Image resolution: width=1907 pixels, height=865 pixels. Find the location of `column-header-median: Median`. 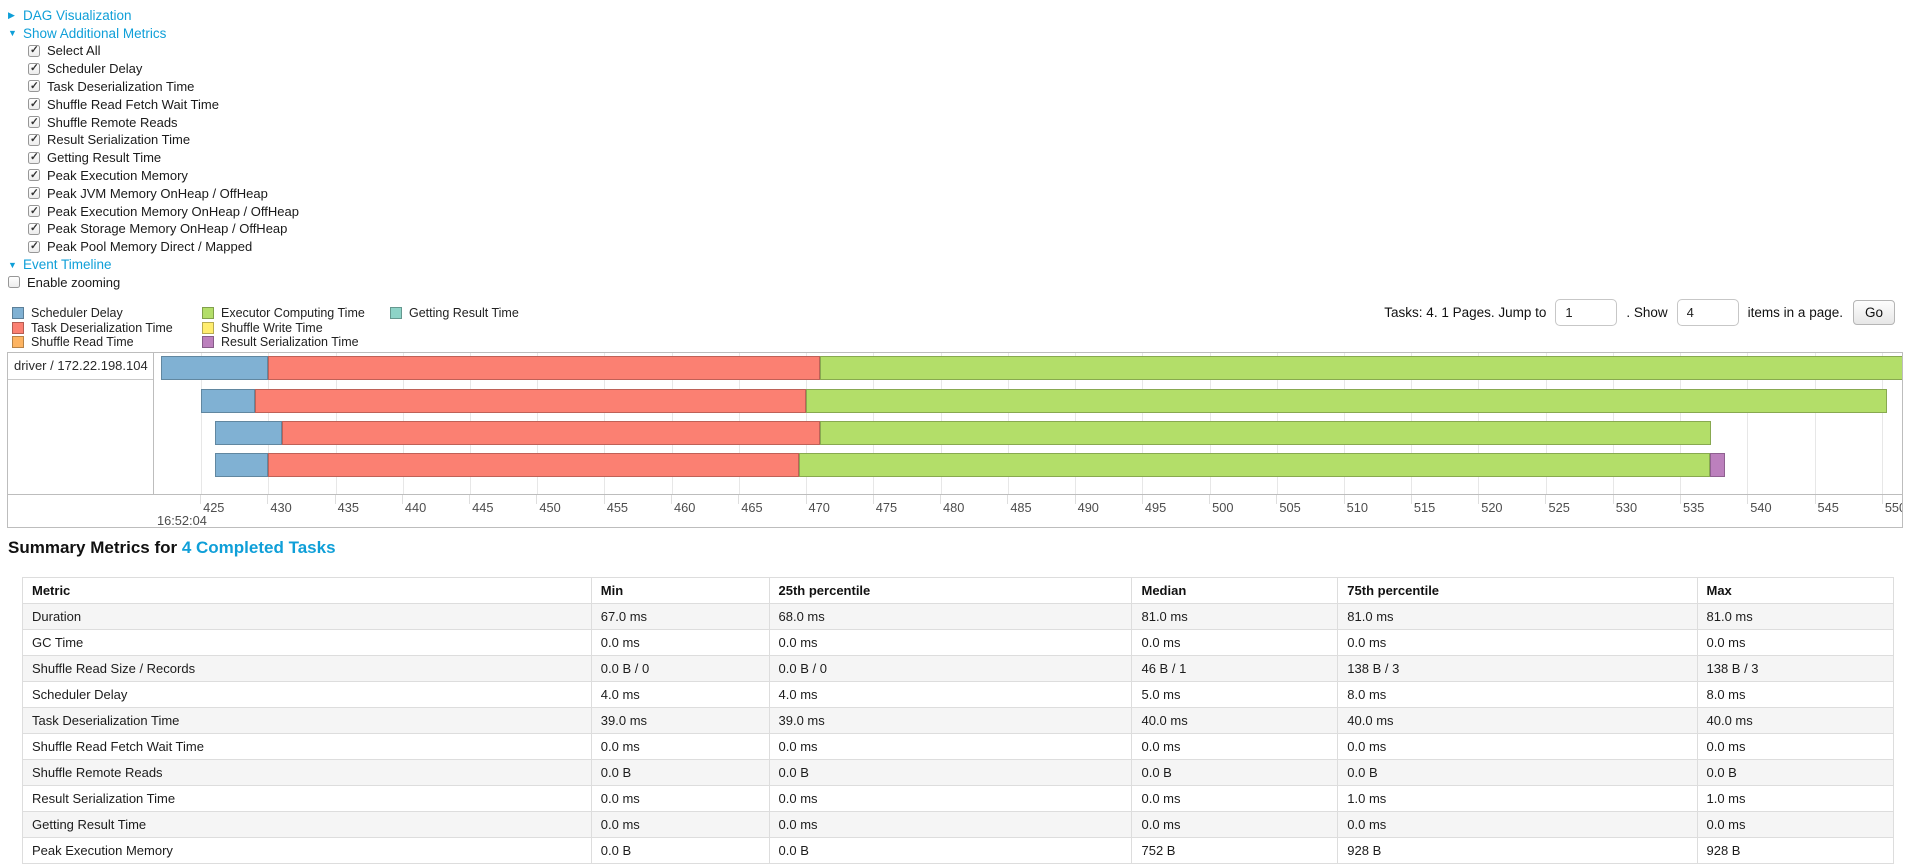

column-header-median: Median is located at coordinates (1235, 590).